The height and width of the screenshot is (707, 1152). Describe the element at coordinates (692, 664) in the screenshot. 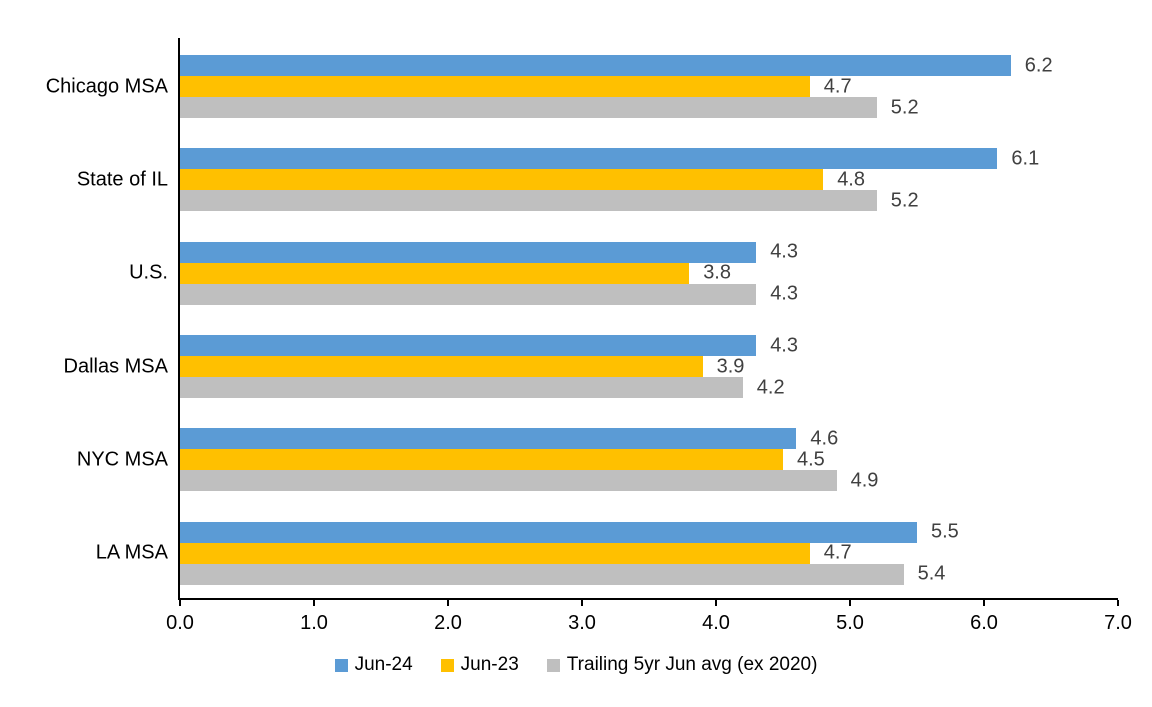

I see `legend-label-trailing-5yr-jun-avg-ex-2020: Trailing 5yr Jun avg (ex 2020)` at that location.